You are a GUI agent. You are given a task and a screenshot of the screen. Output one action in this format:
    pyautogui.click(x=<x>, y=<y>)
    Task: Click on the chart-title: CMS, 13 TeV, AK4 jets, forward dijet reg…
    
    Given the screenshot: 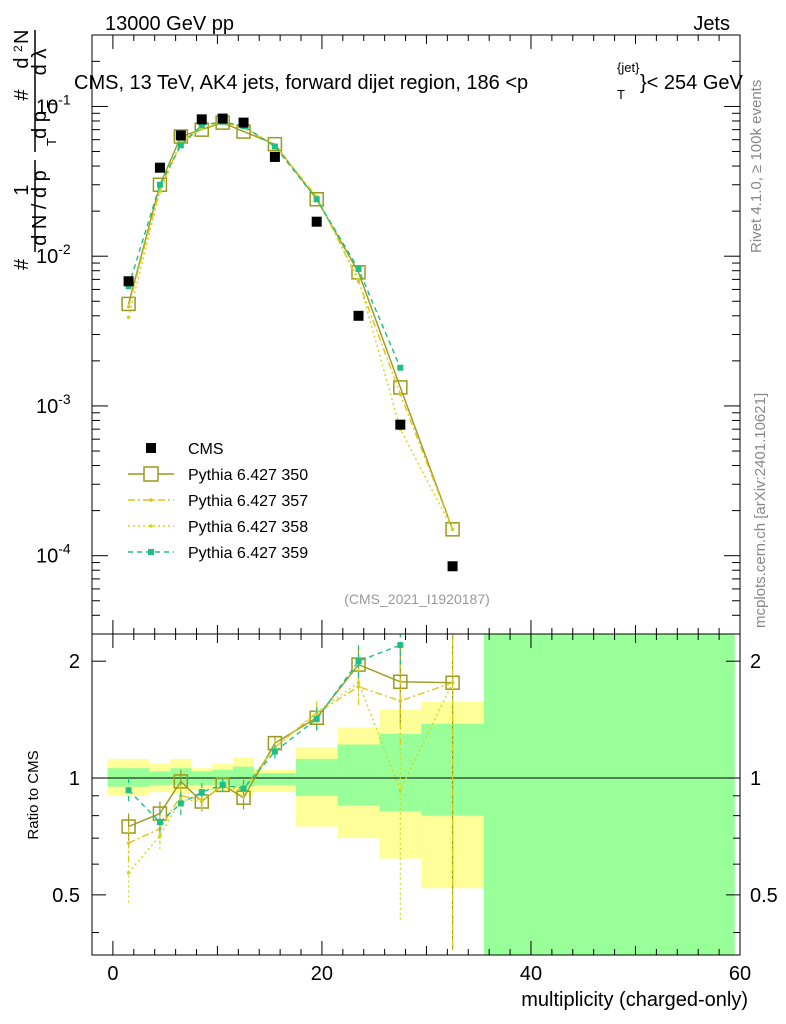 What is the action you would take?
    pyautogui.click(x=301, y=83)
    